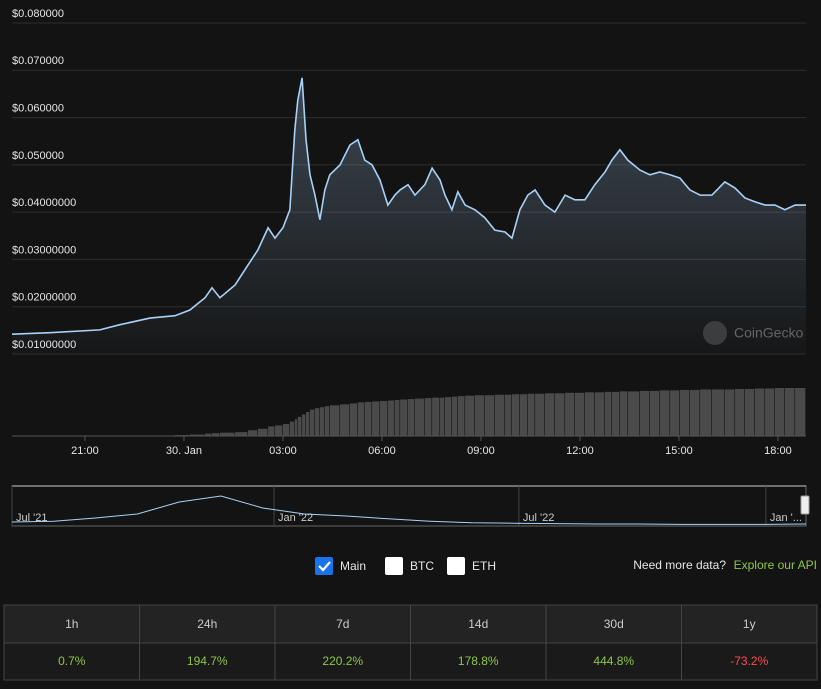  Describe the element at coordinates (44, 298) in the screenshot. I see `y-tick-label: $0.02000000` at that location.